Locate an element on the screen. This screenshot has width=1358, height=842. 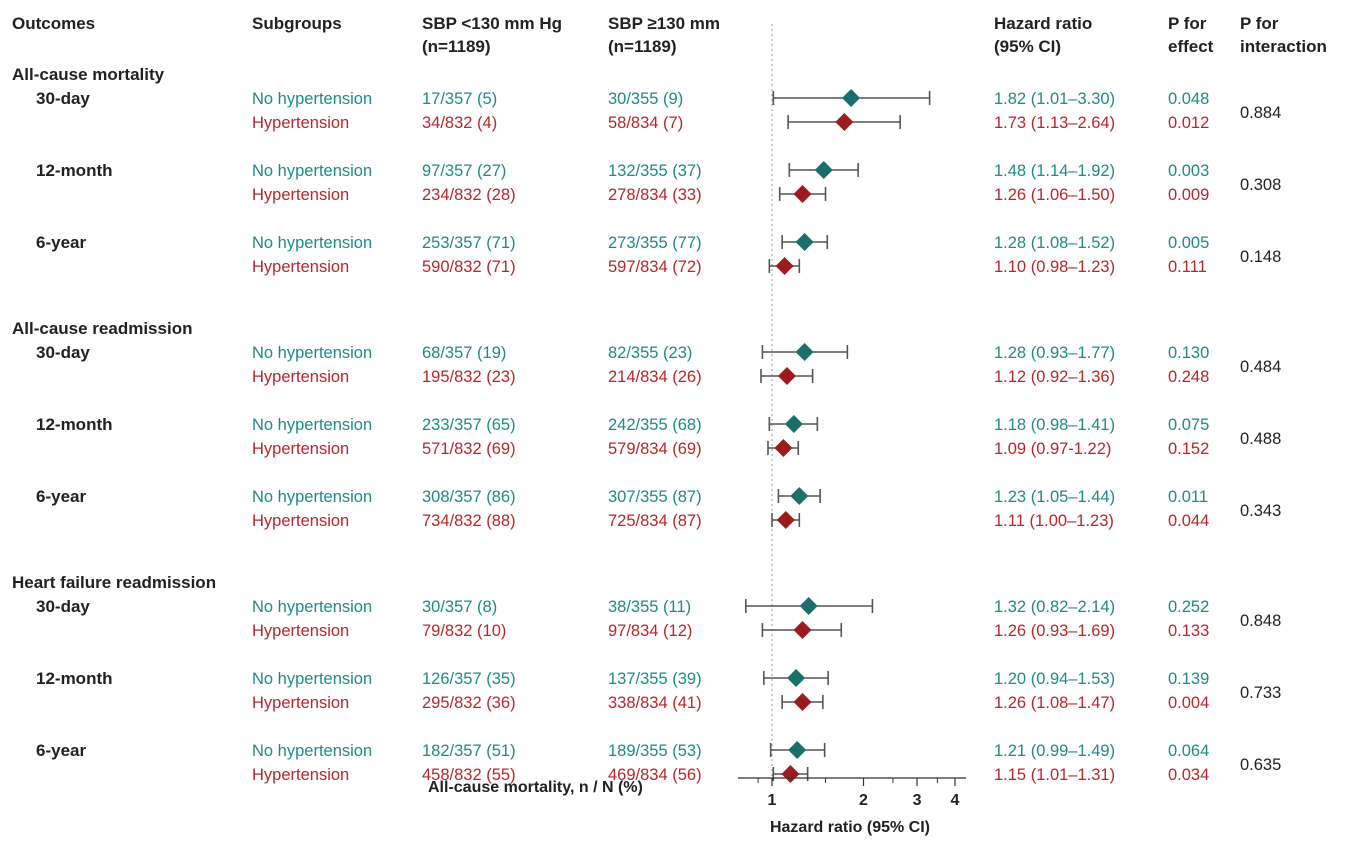
sbp-low-count: 79/832 (10) is located at coordinates (464, 631).